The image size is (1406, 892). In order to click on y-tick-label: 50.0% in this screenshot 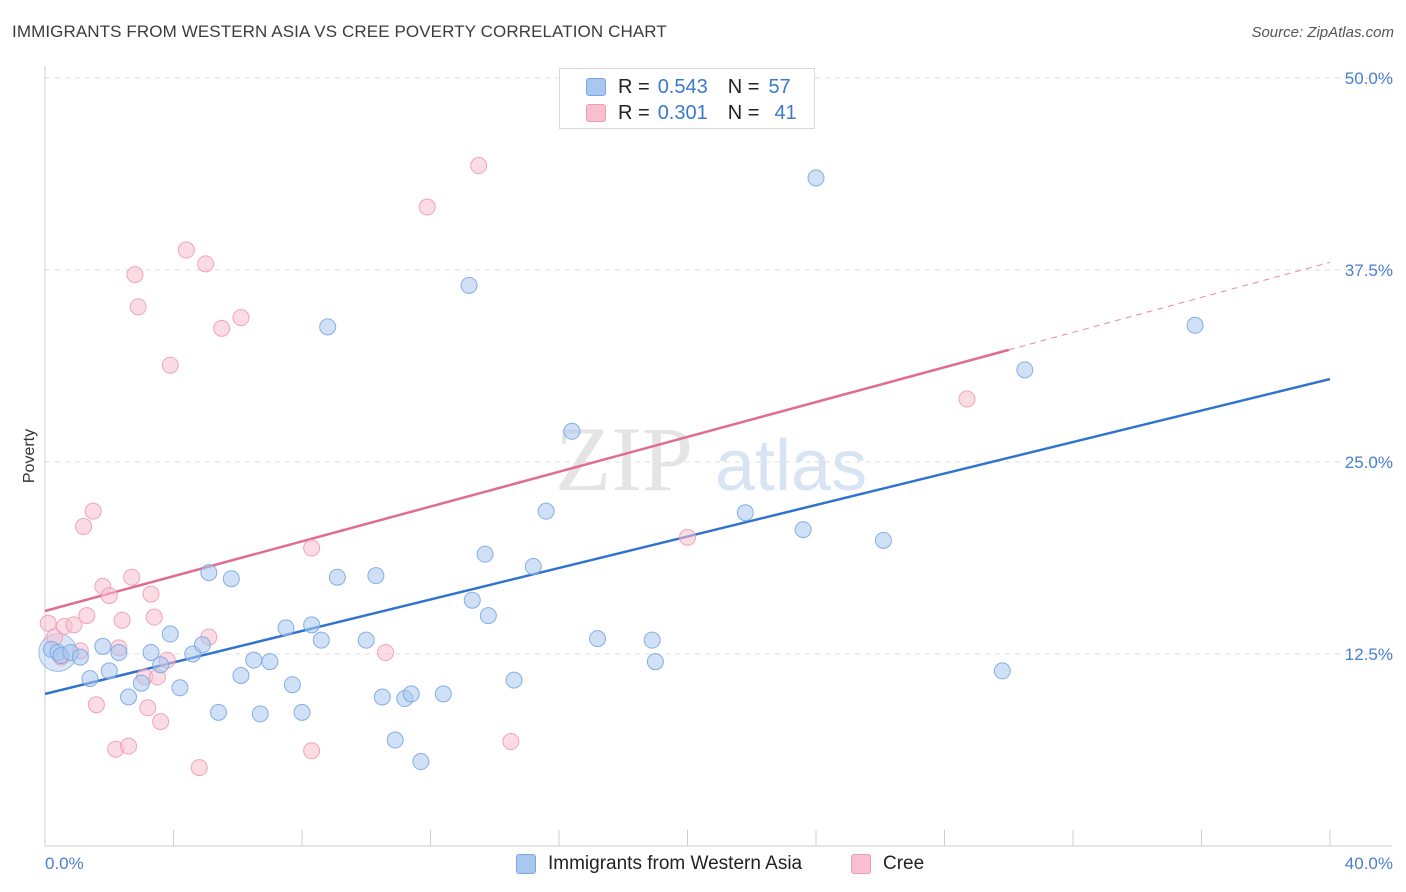, I will do `click(1369, 78)`.